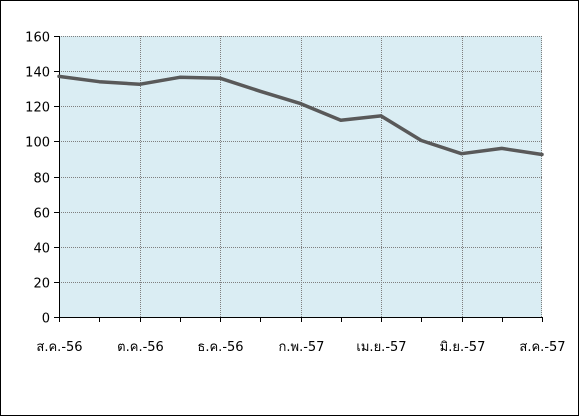 Image resolution: width=579 pixels, height=417 pixels. I want to click on y-tick-label: 0, so click(46, 319).